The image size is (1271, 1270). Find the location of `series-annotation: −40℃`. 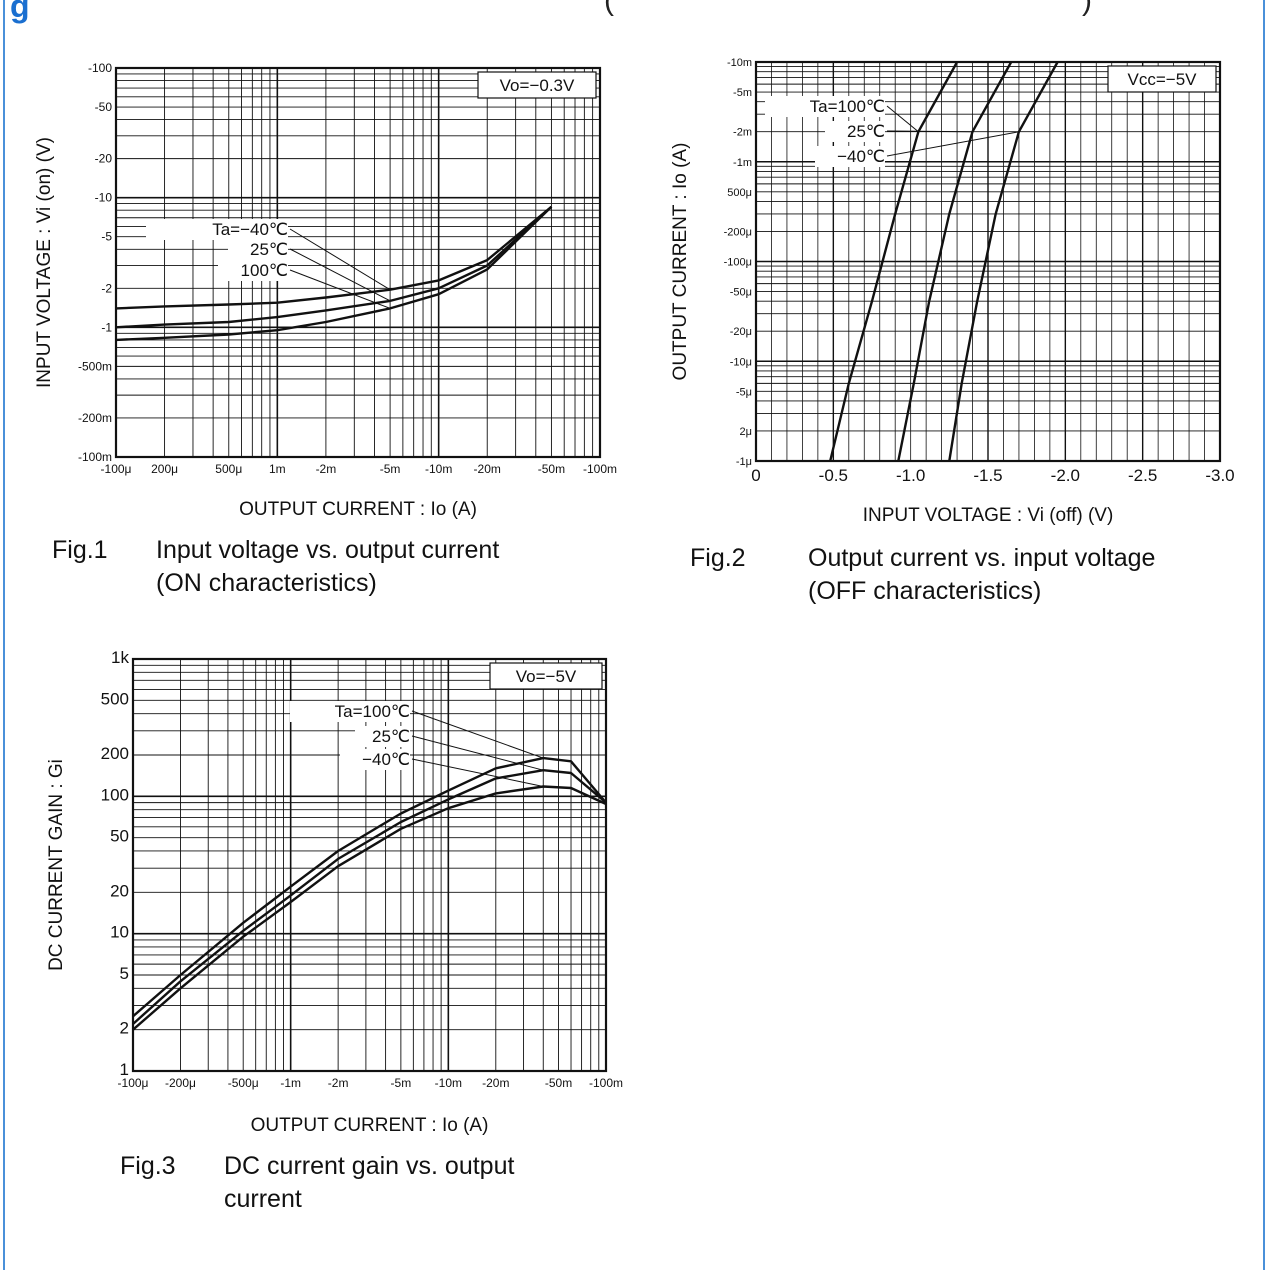

series-annotation: −40℃ is located at coordinates (386, 759).